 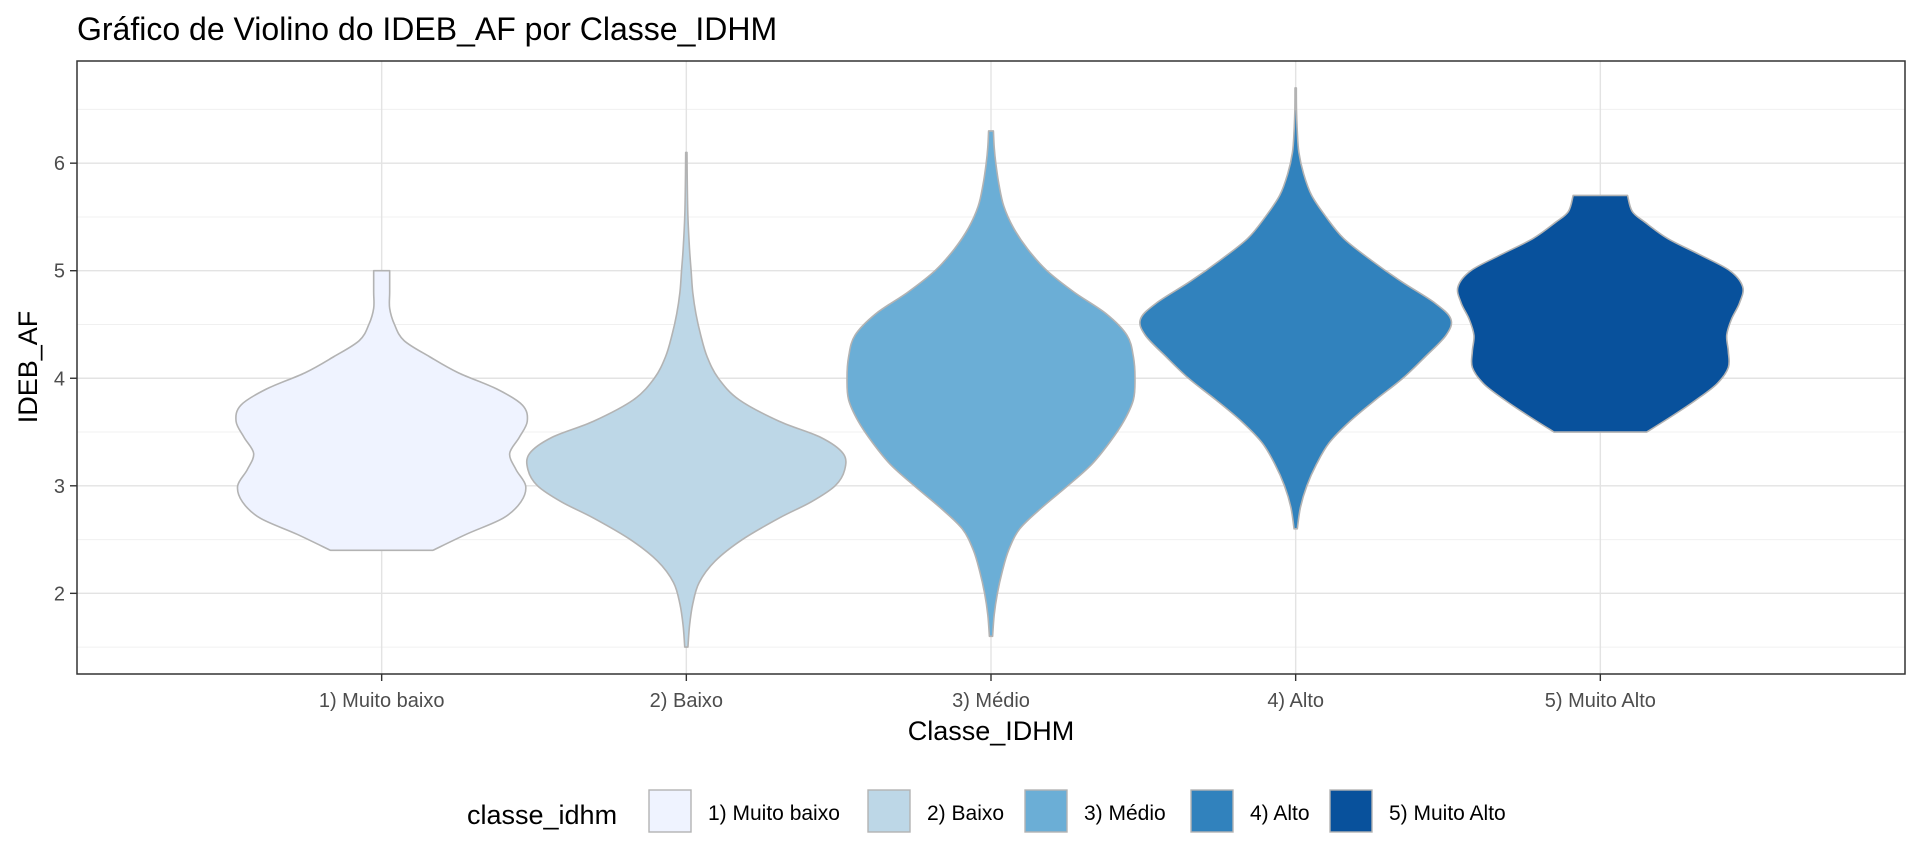 What do you see at coordinates (686, 701) in the screenshot?
I see `x-tick-label: 2) Baixo` at bounding box center [686, 701].